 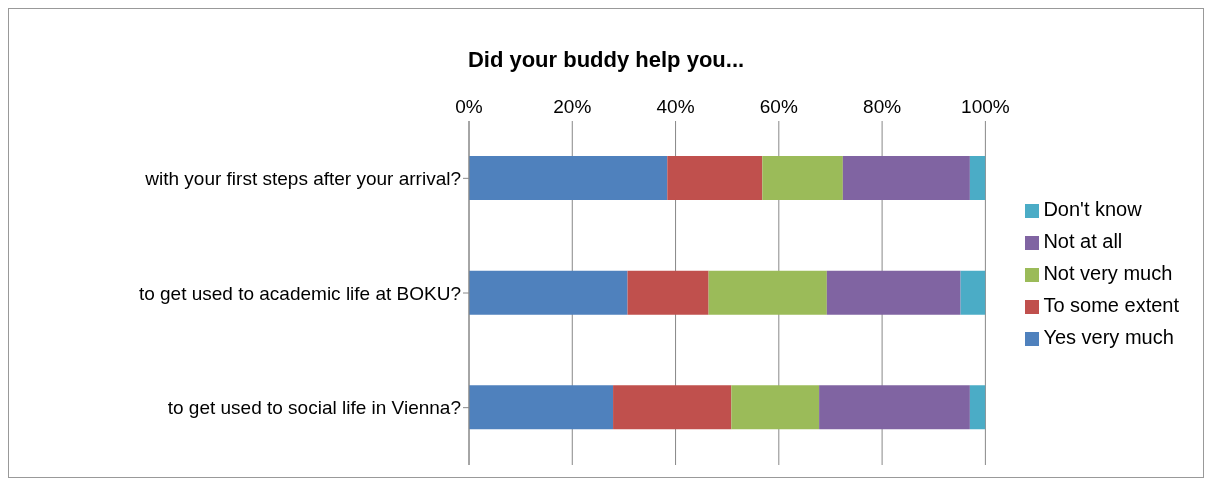 What do you see at coordinates (1108, 273) in the screenshot?
I see `legend-label: Not very much` at bounding box center [1108, 273].